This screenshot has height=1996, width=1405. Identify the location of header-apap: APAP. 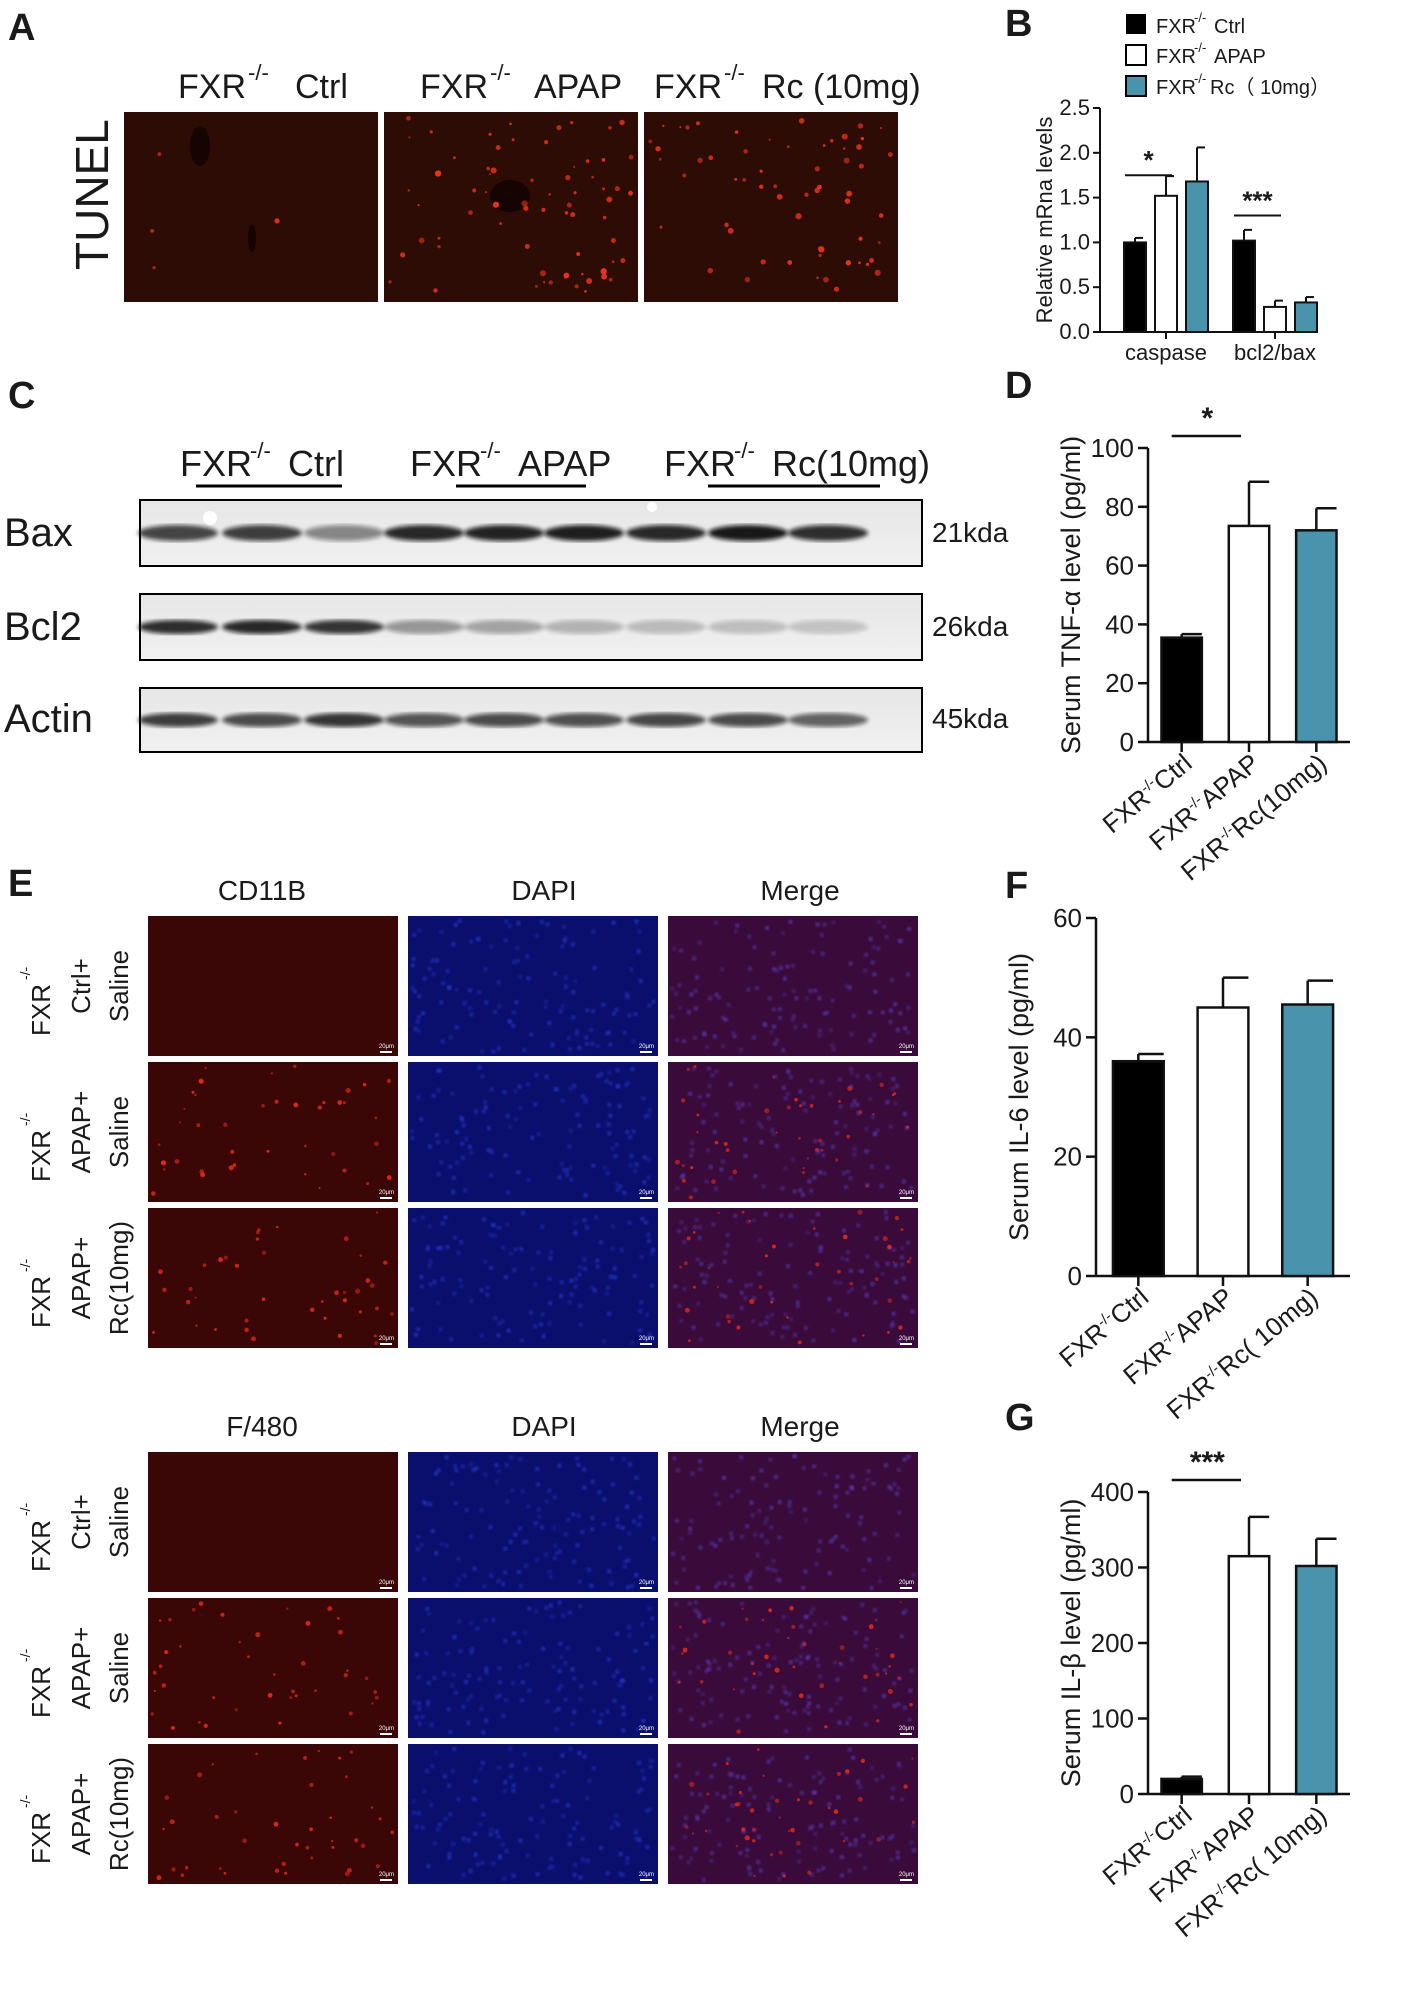
(578, 87).